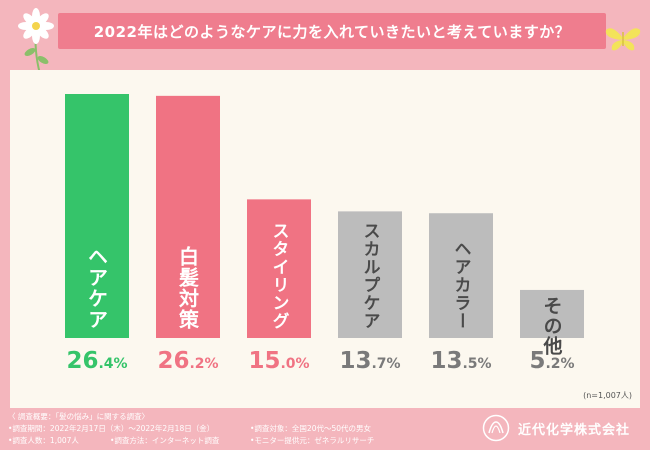 This screenshot has height=450, width=650. Describe the element at coordinates (552, 361) in the screenshot. I see `bar-value-label: 5.2%` at that location.